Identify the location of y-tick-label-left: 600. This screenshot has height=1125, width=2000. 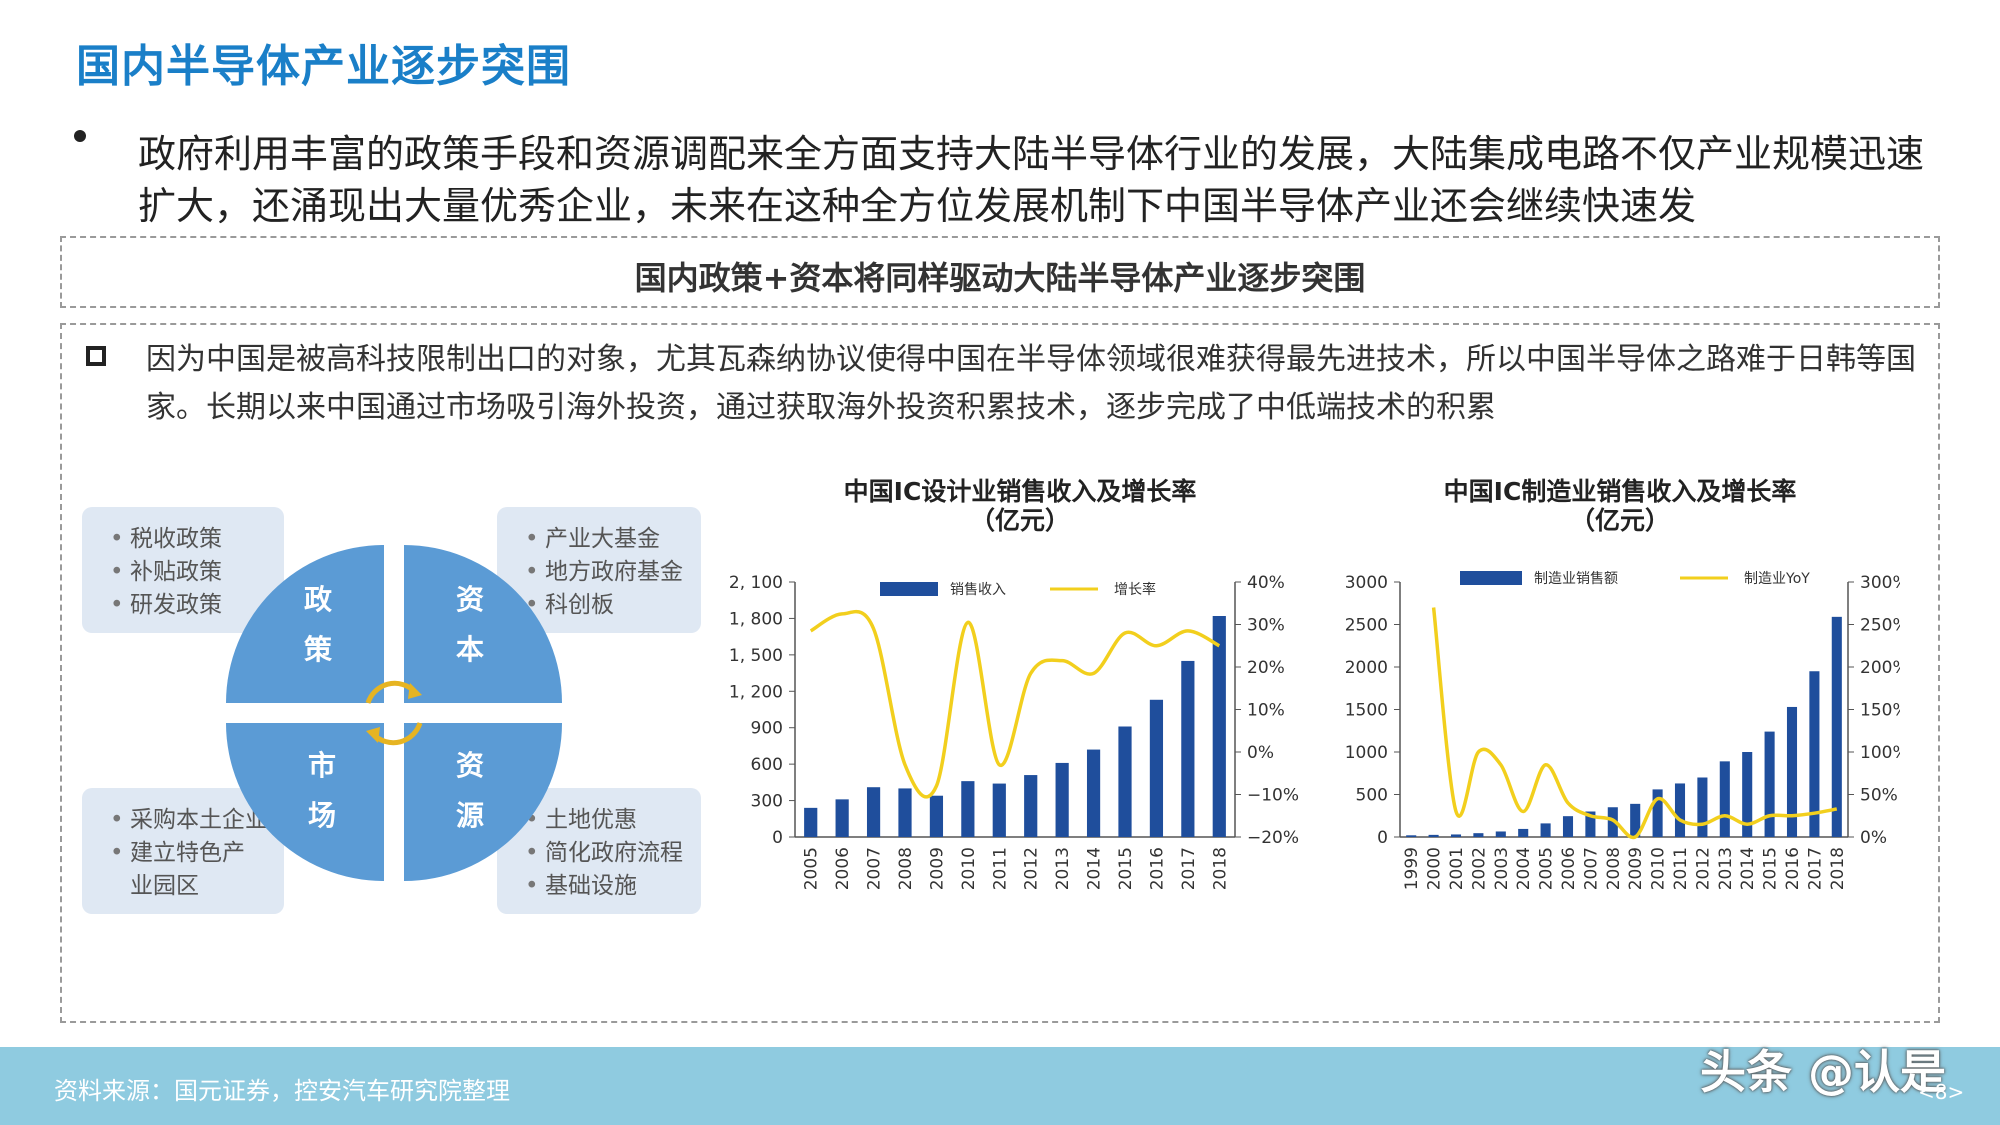
(767, 765).